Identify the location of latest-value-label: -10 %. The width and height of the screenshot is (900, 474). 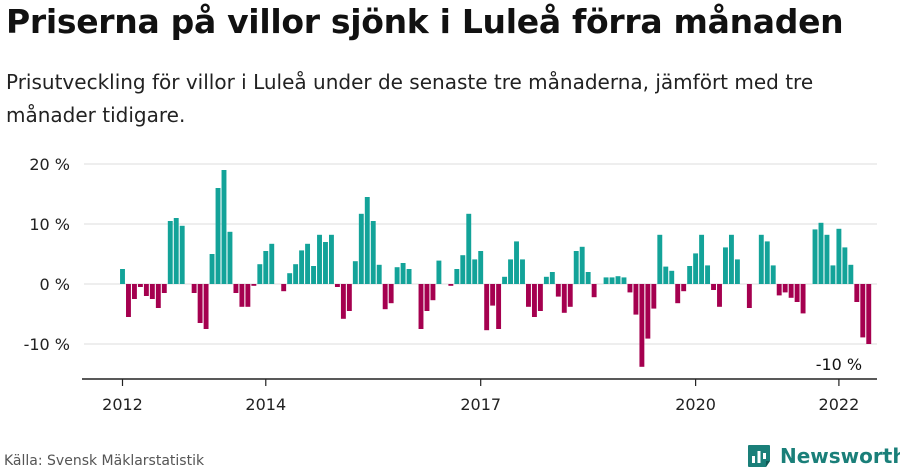
(839, 364).